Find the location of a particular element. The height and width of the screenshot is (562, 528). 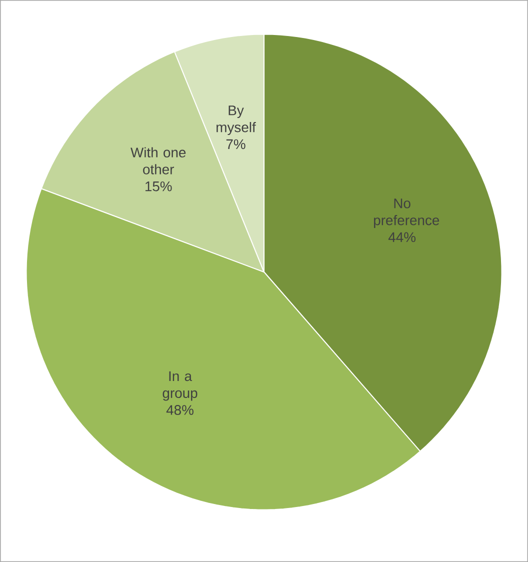

slice-label: With one other is located at coordinates (158, 160).